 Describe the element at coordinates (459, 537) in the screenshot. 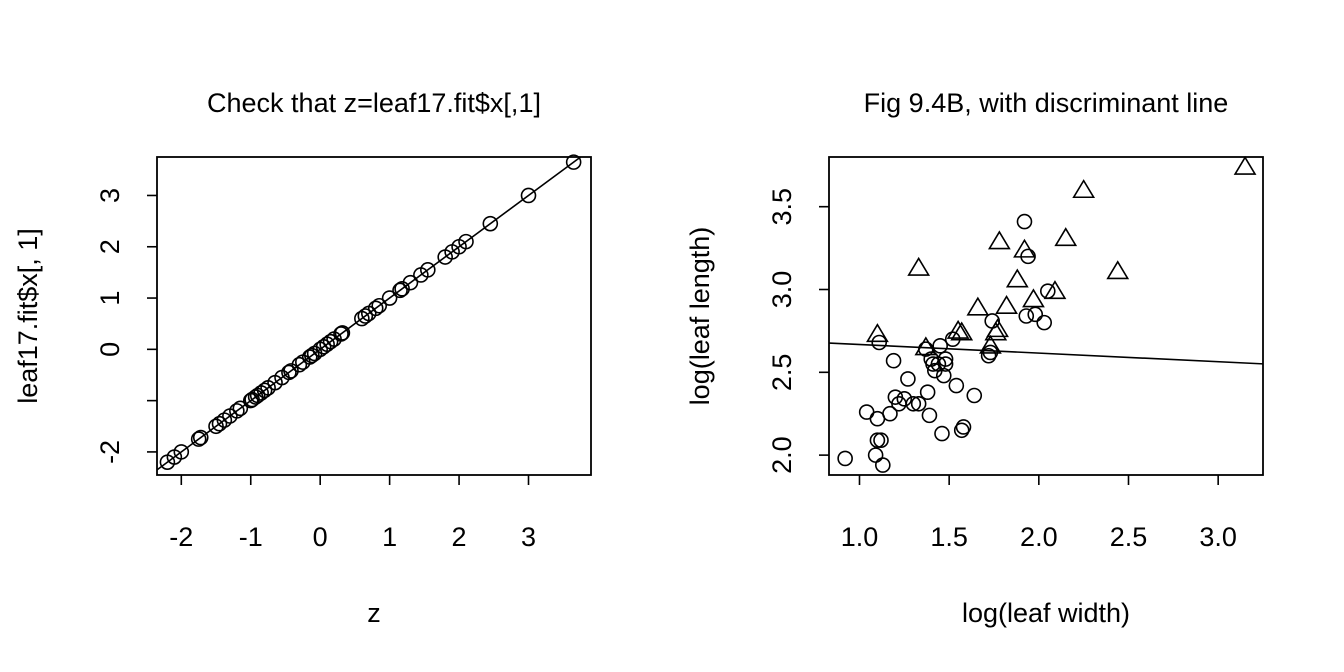

I see `left-x-tick-label: 2` at that location.